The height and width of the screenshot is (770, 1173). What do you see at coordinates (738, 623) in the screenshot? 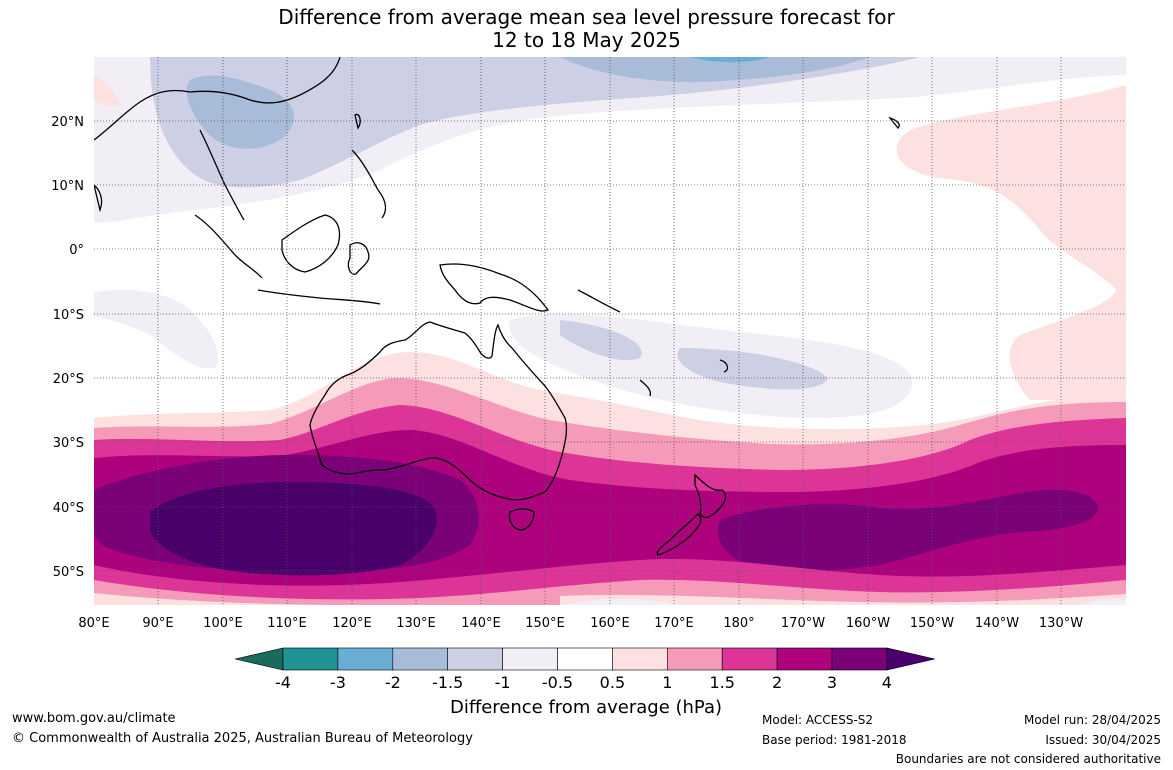
I see `lon-label: 180°` at bounding box center [738, 623].